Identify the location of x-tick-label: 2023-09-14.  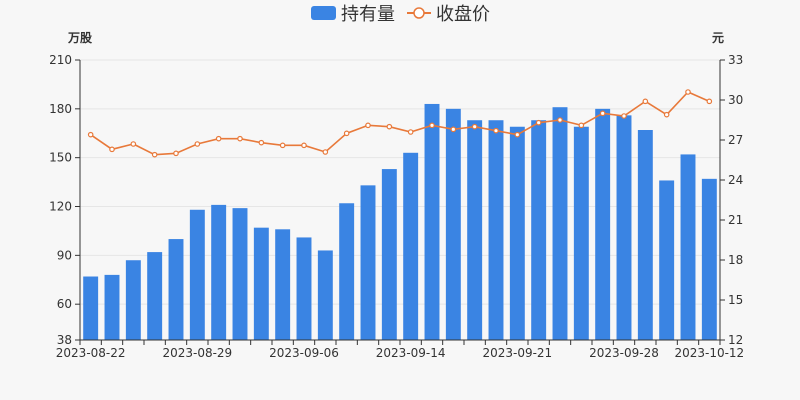
(411, 353).